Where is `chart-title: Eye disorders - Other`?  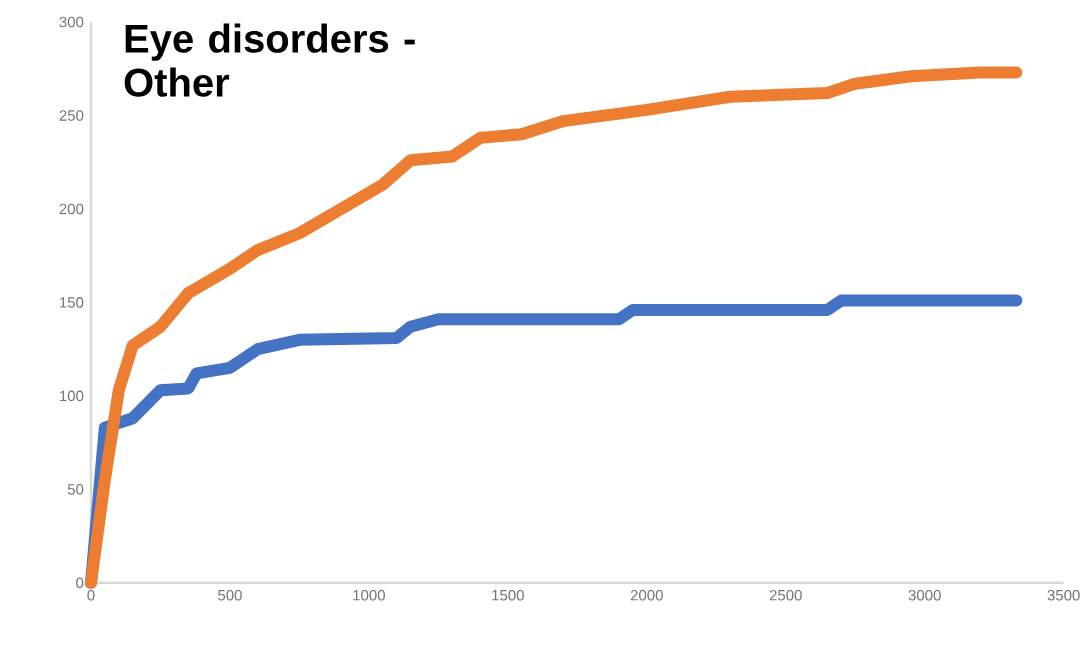 chart-title: Eye disorders - Other is located at coordinates (269, 60).